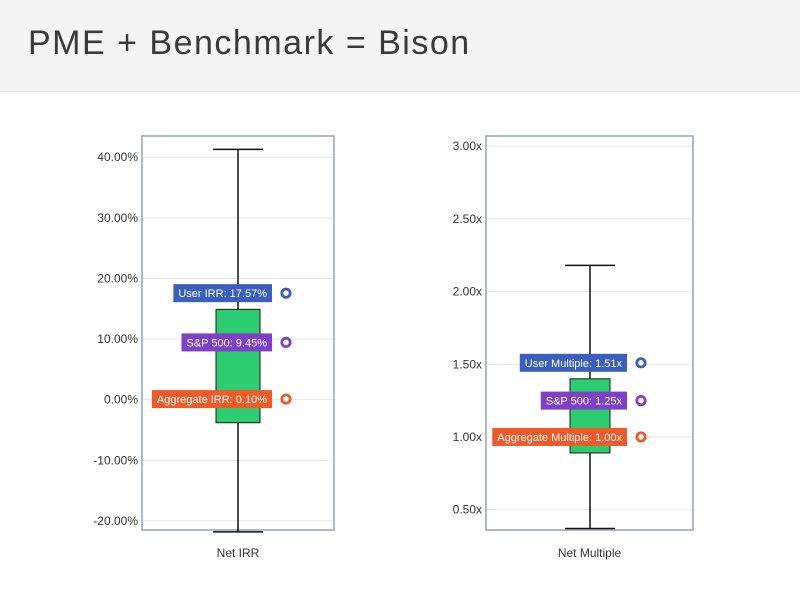 Image resolution: width=800 pixels, height=600 pixels. I want to click on marker-label-aggregate: Aggregate Multiple: 1.00x, so click(559, 438).